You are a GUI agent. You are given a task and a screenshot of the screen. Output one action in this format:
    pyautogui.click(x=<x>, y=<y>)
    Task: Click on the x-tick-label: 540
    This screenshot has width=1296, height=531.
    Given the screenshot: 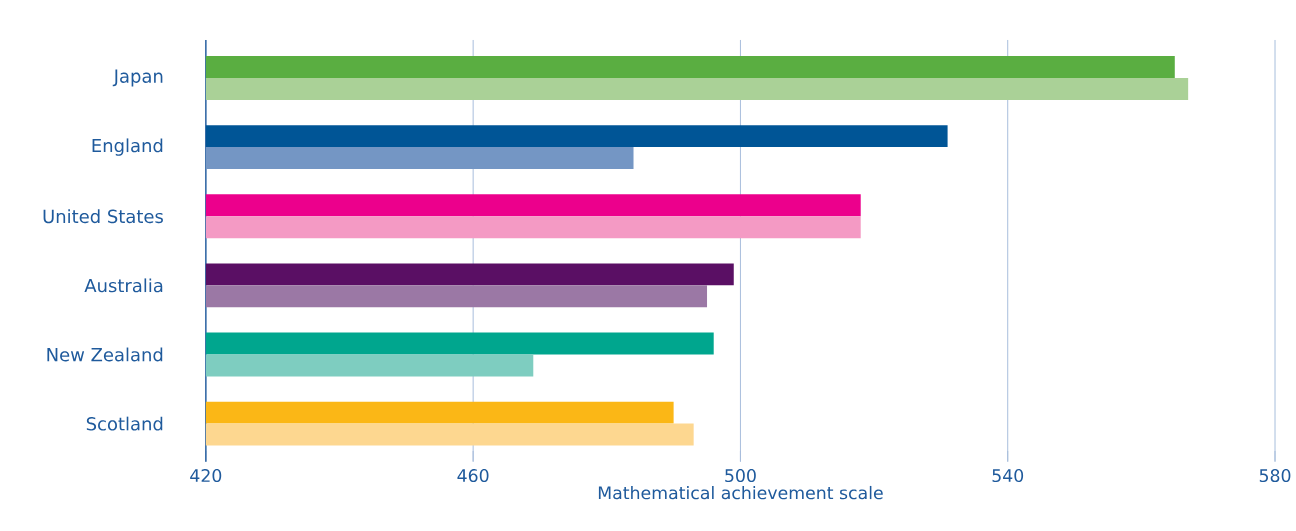 What is the action you would take?
    pyautogui.click(x=1008, y=476)
    